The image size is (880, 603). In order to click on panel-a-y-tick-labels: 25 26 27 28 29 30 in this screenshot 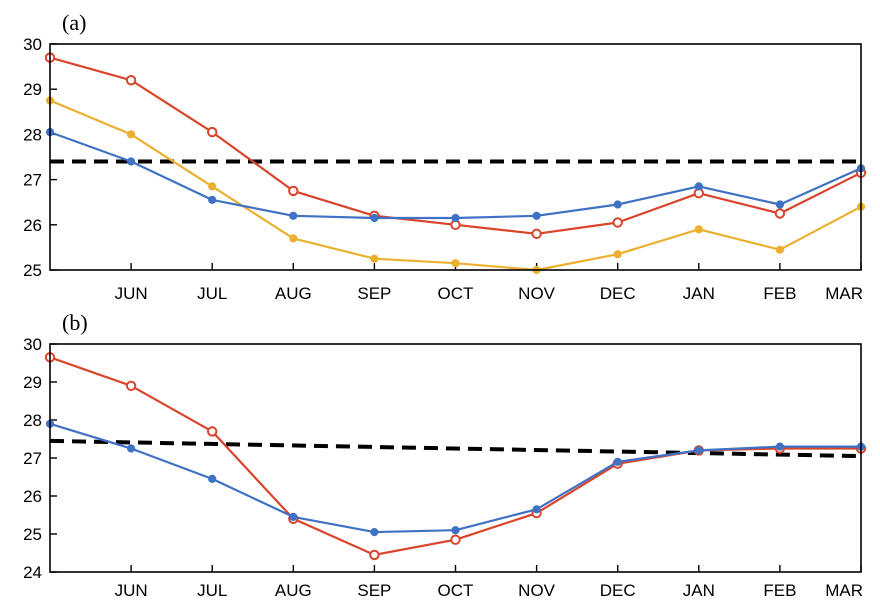, I will do `click(32, 157)`.